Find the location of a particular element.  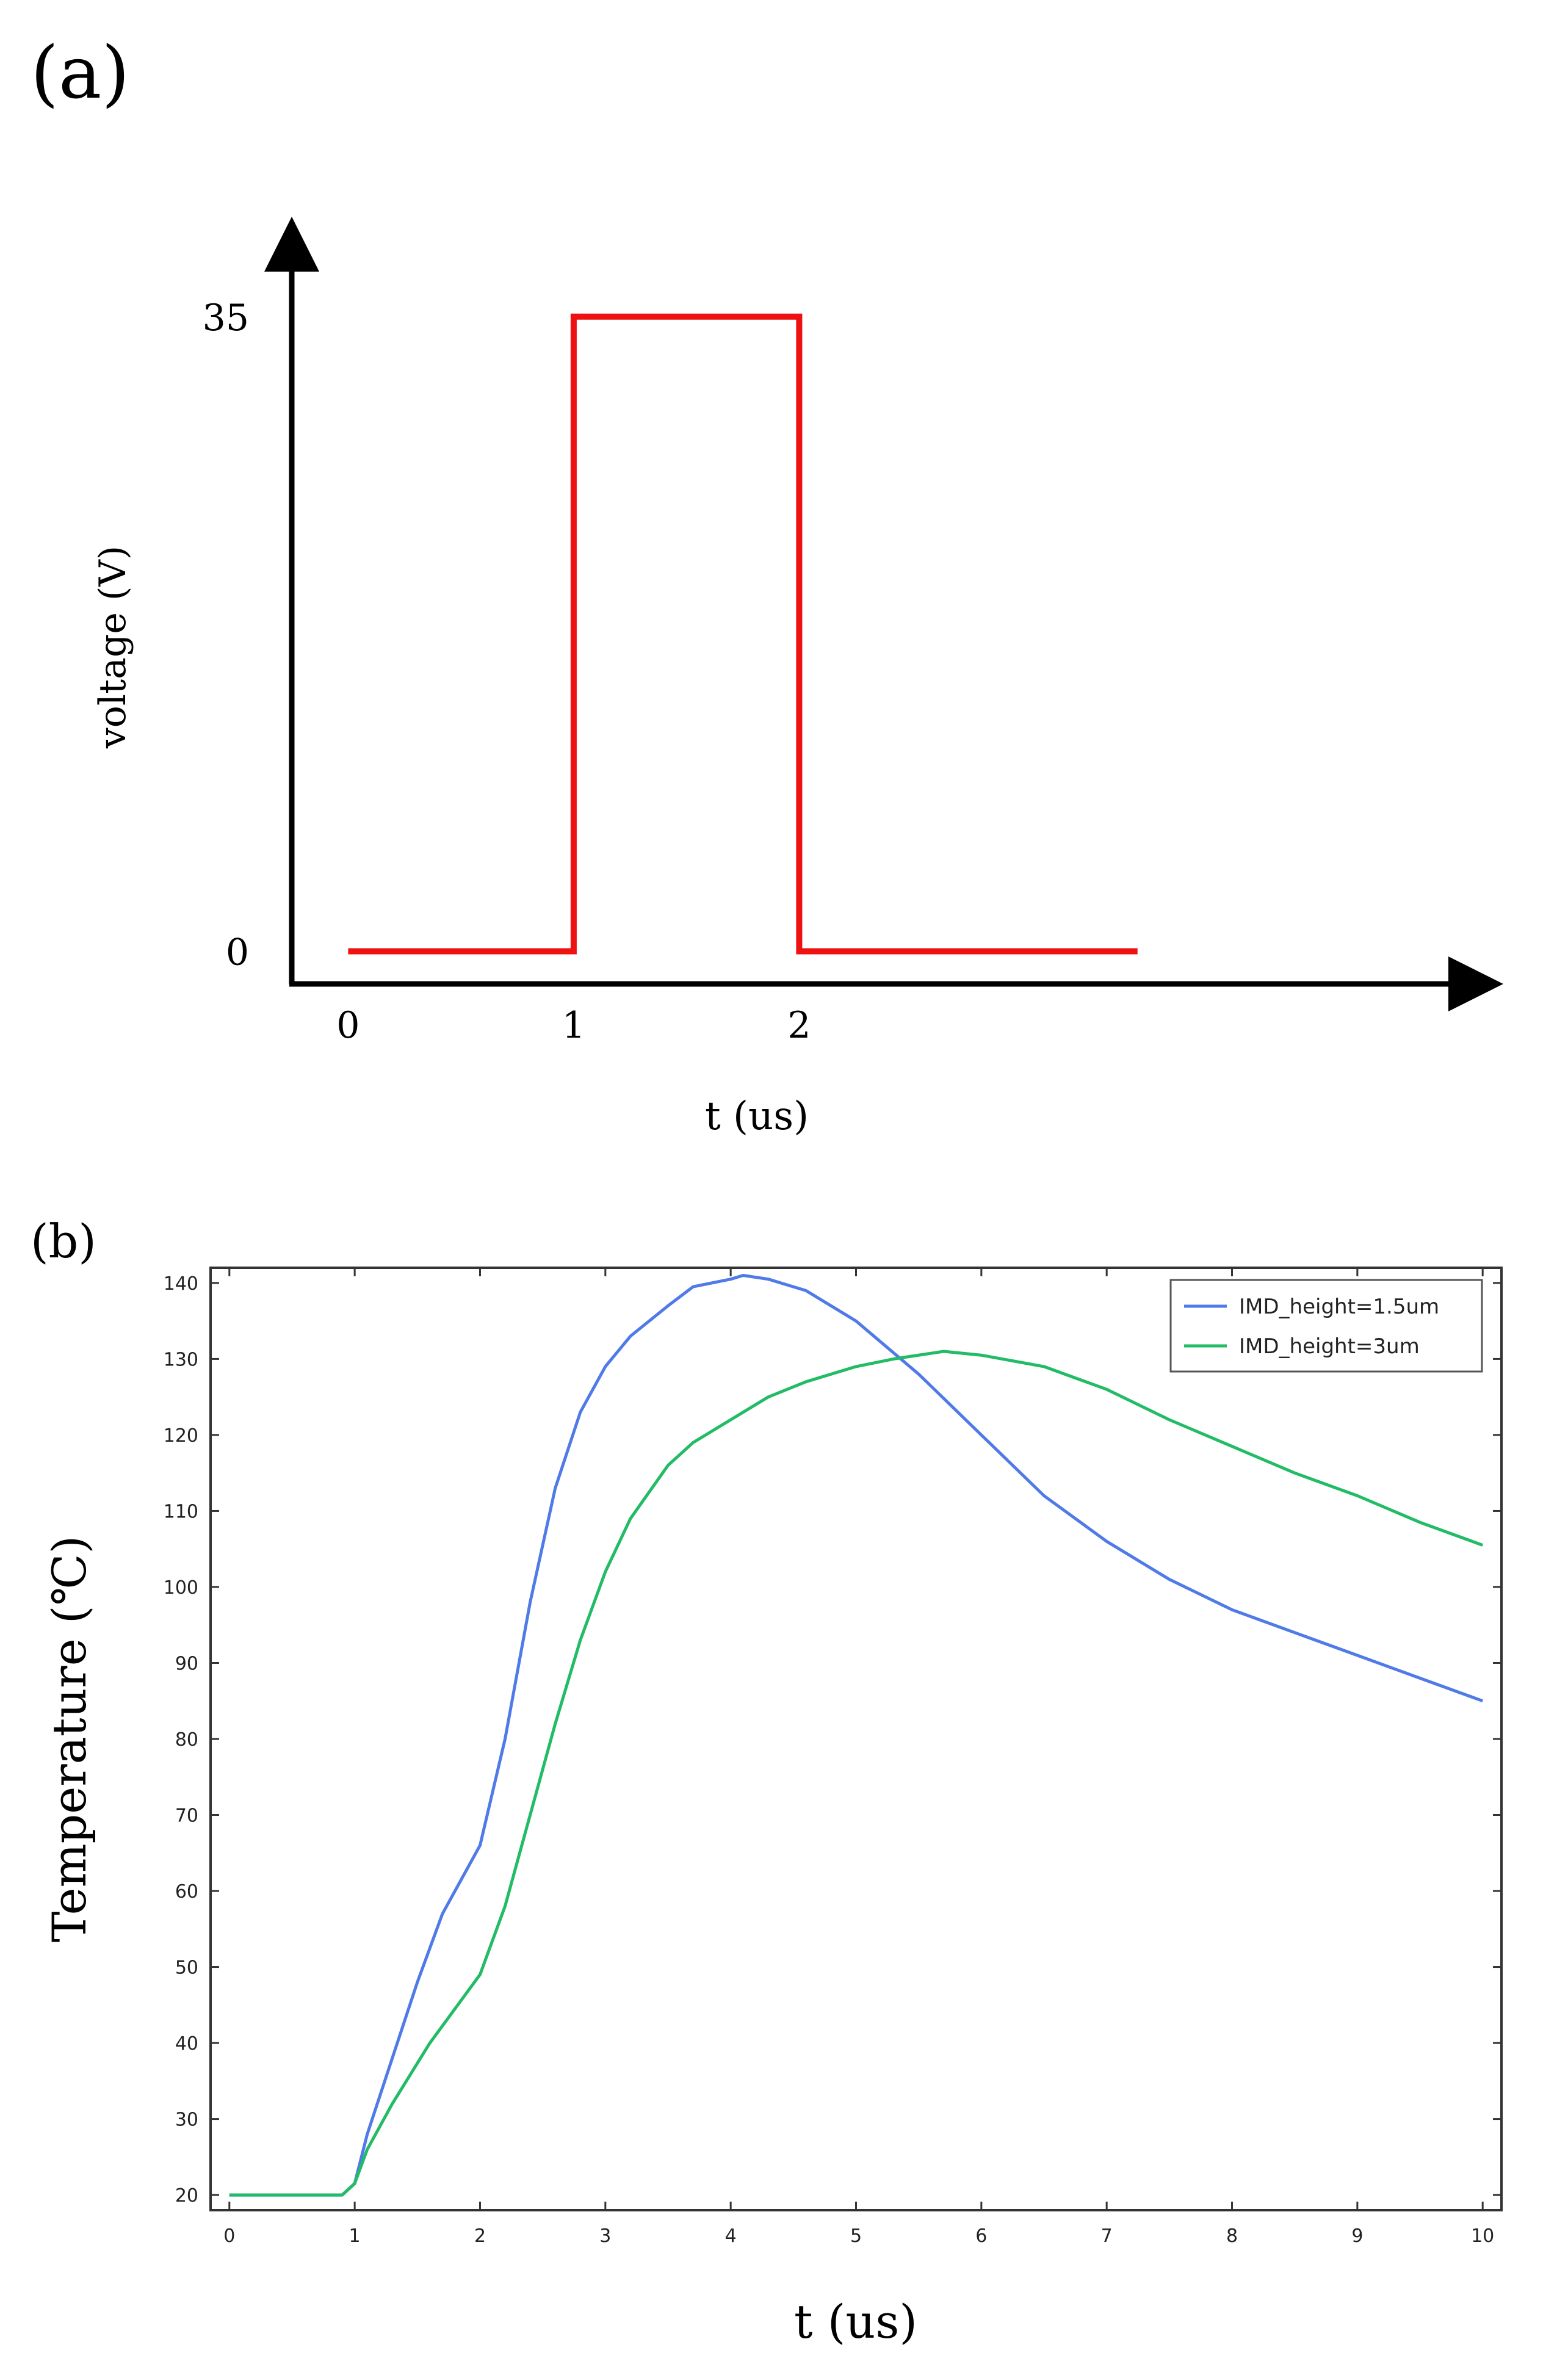

y-tick-label: 0 is located at coordinates (238, 953).